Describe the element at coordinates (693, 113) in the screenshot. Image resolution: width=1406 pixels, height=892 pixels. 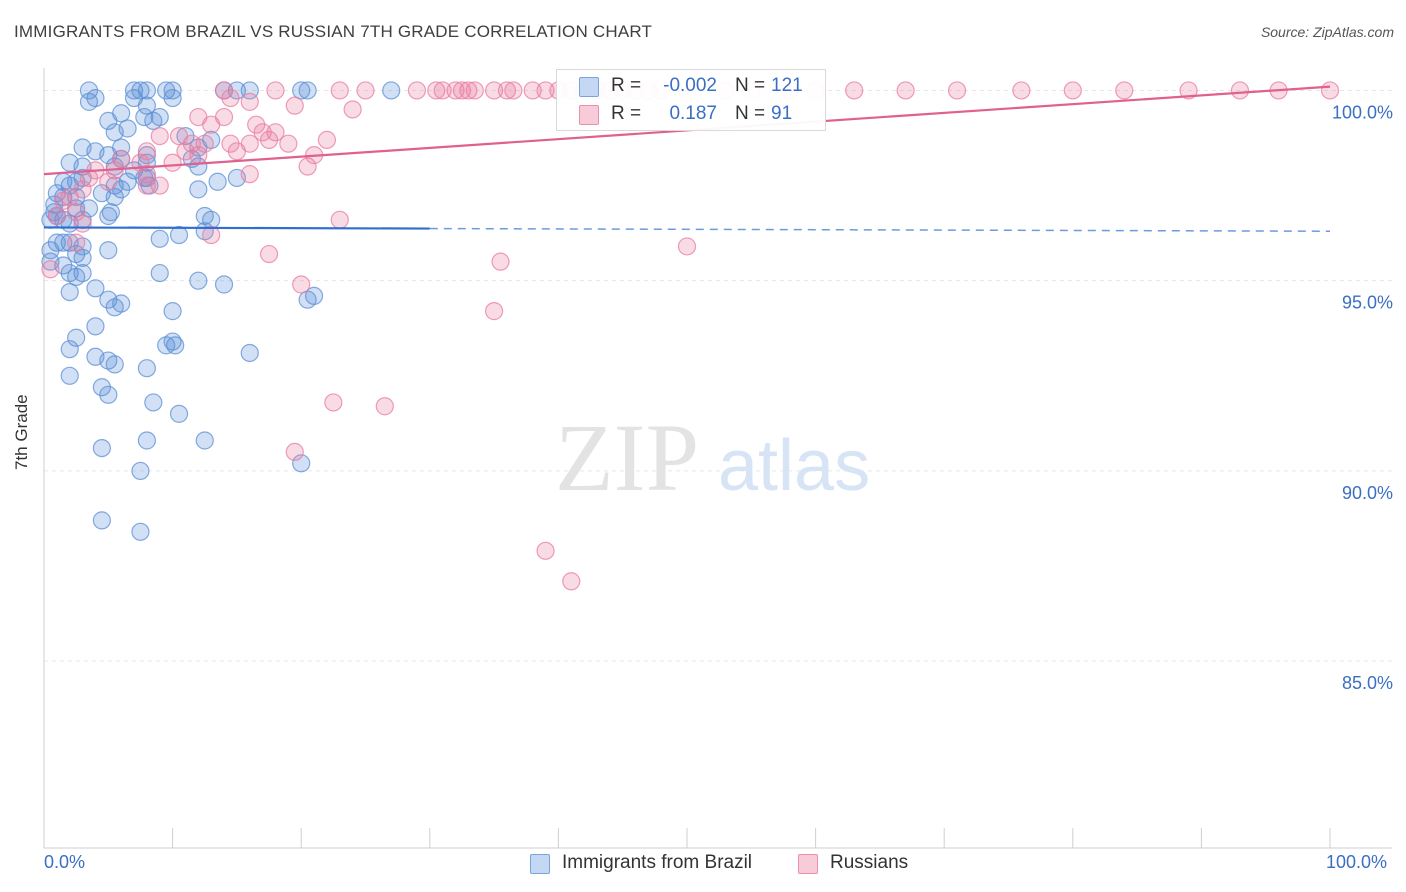
I see `legend-r-value: 0.187` at that location.